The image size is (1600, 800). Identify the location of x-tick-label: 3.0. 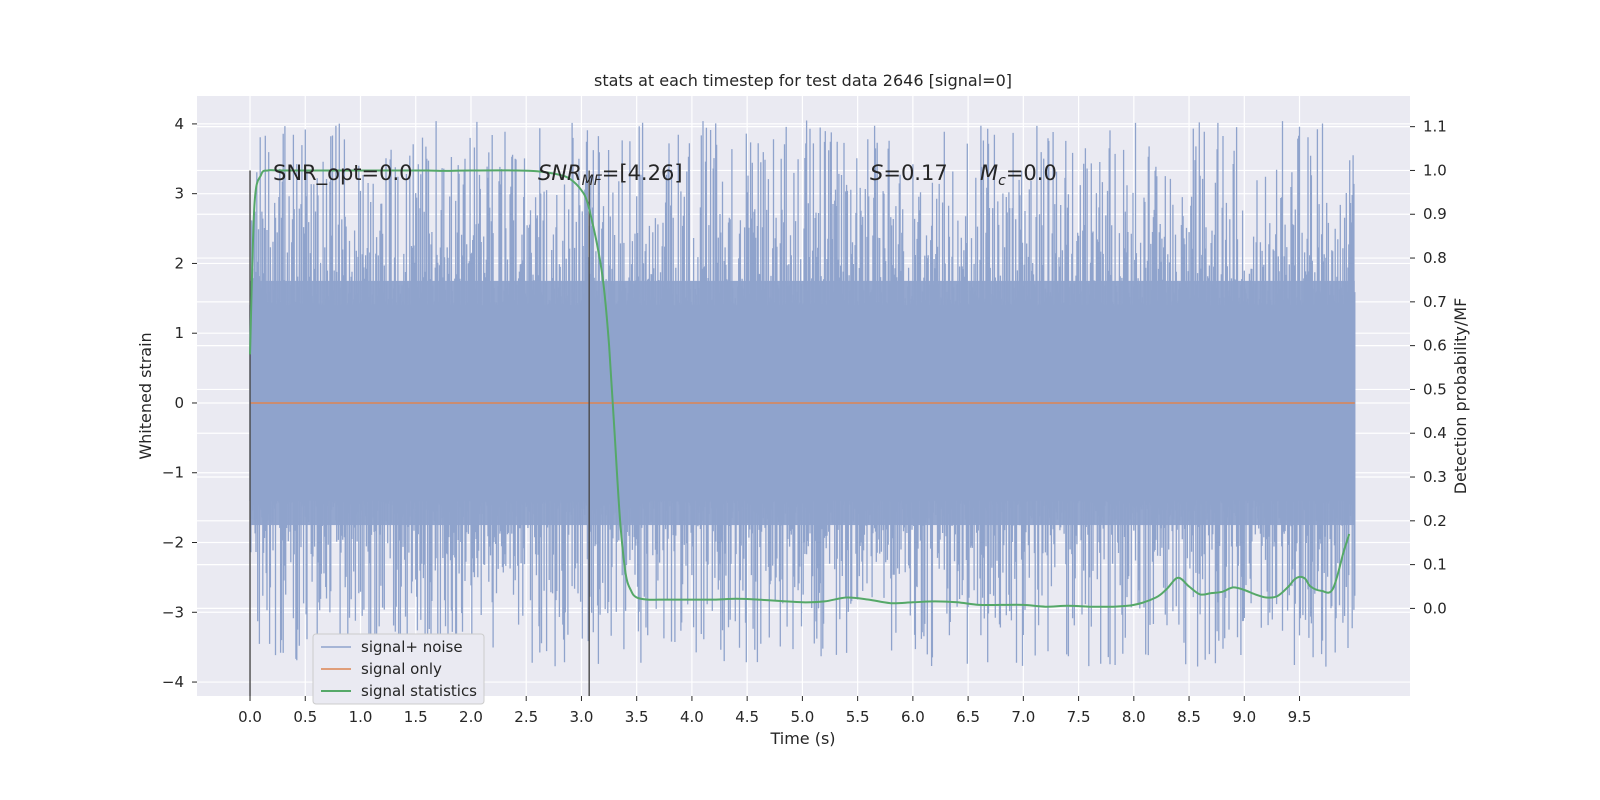
(582, 717).